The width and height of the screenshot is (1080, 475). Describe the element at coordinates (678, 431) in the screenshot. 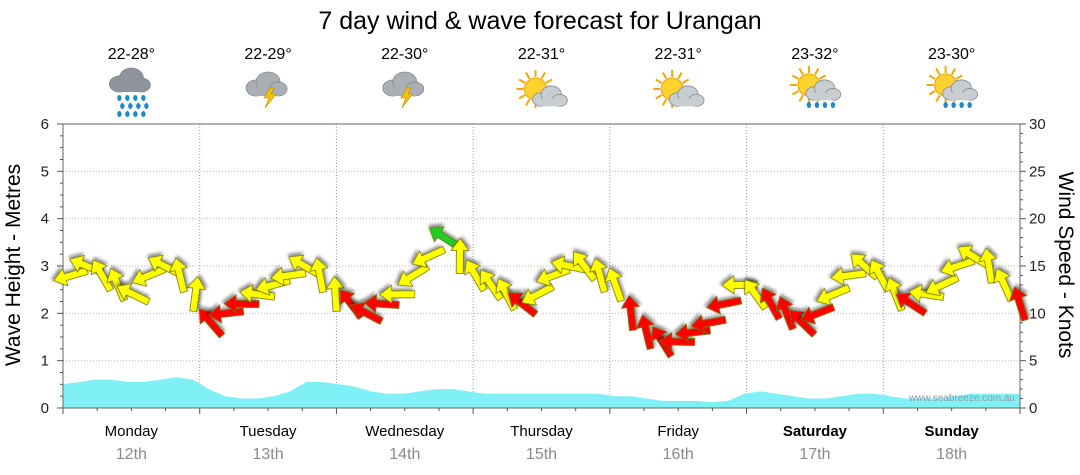

I see `day-name: Friday` at that location.